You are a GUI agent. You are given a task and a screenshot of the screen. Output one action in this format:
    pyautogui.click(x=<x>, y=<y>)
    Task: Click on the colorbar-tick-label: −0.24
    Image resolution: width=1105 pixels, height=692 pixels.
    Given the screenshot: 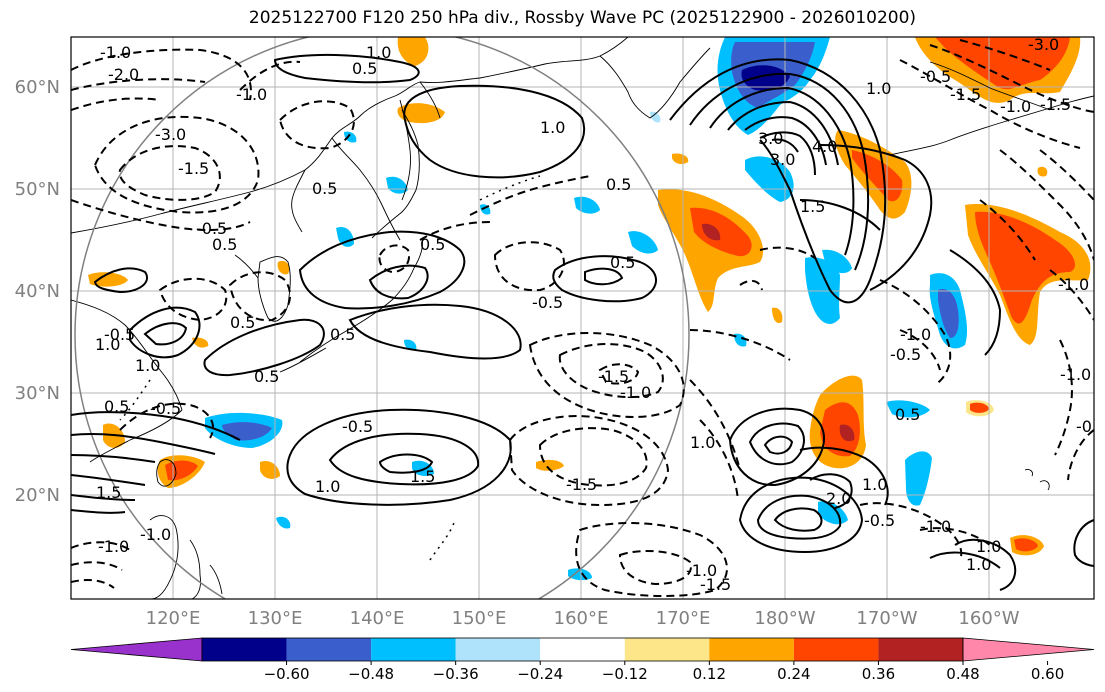 What is the action you would take?
    pyautogui.click(x=540, y=674)
    